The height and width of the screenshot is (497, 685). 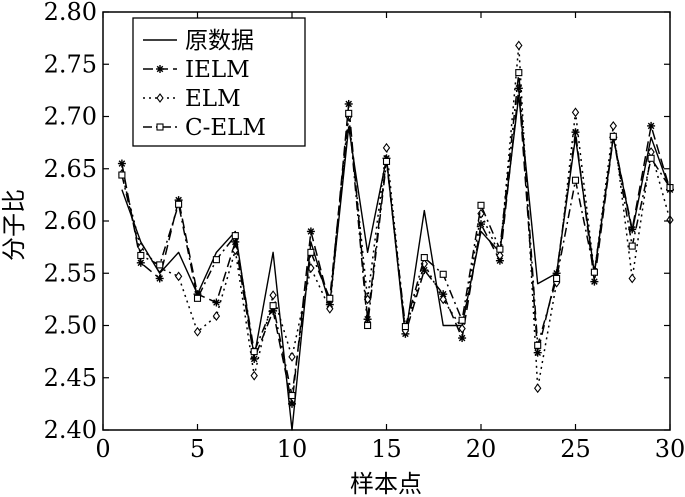 What do you see at coordinates (102, 449) in the screenshot?
I see `x-tick-label-0: 0` at bounding box center [102, 449].